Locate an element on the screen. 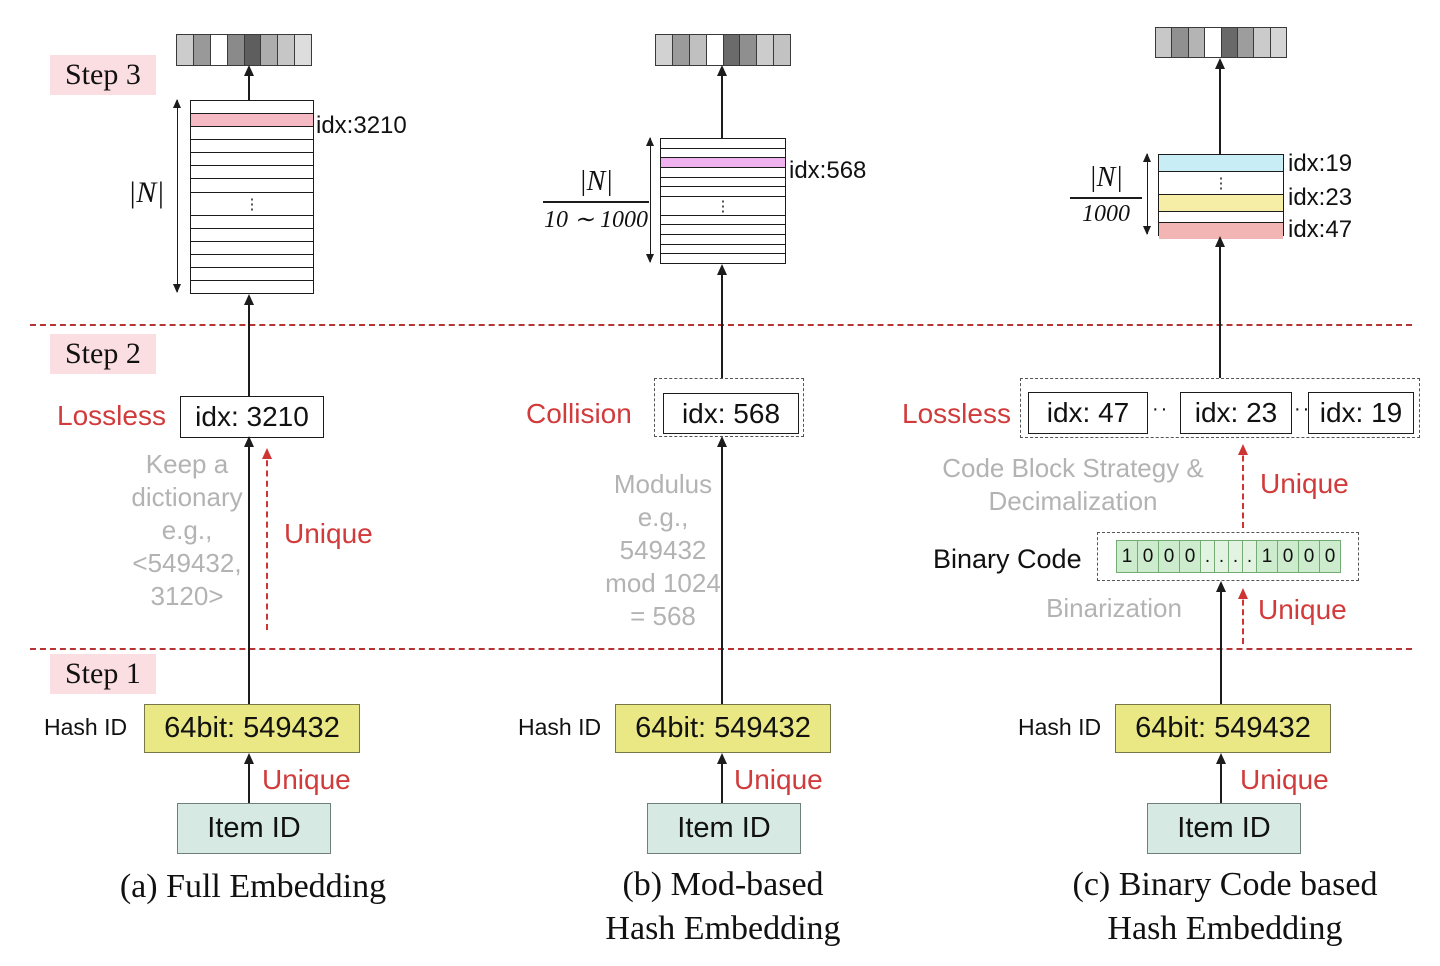  item-id-box-a: Item ID is located at coordinates (254, 828).